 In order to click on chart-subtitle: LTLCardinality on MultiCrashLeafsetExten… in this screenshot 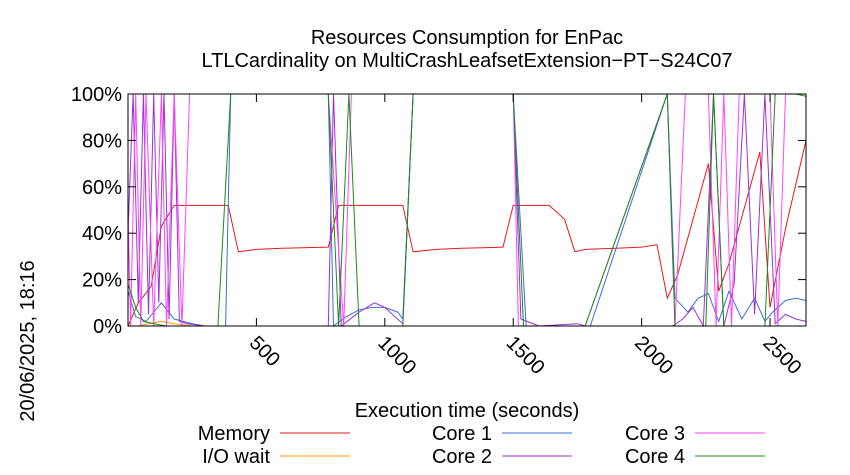, I will do `click(466, 61)`.